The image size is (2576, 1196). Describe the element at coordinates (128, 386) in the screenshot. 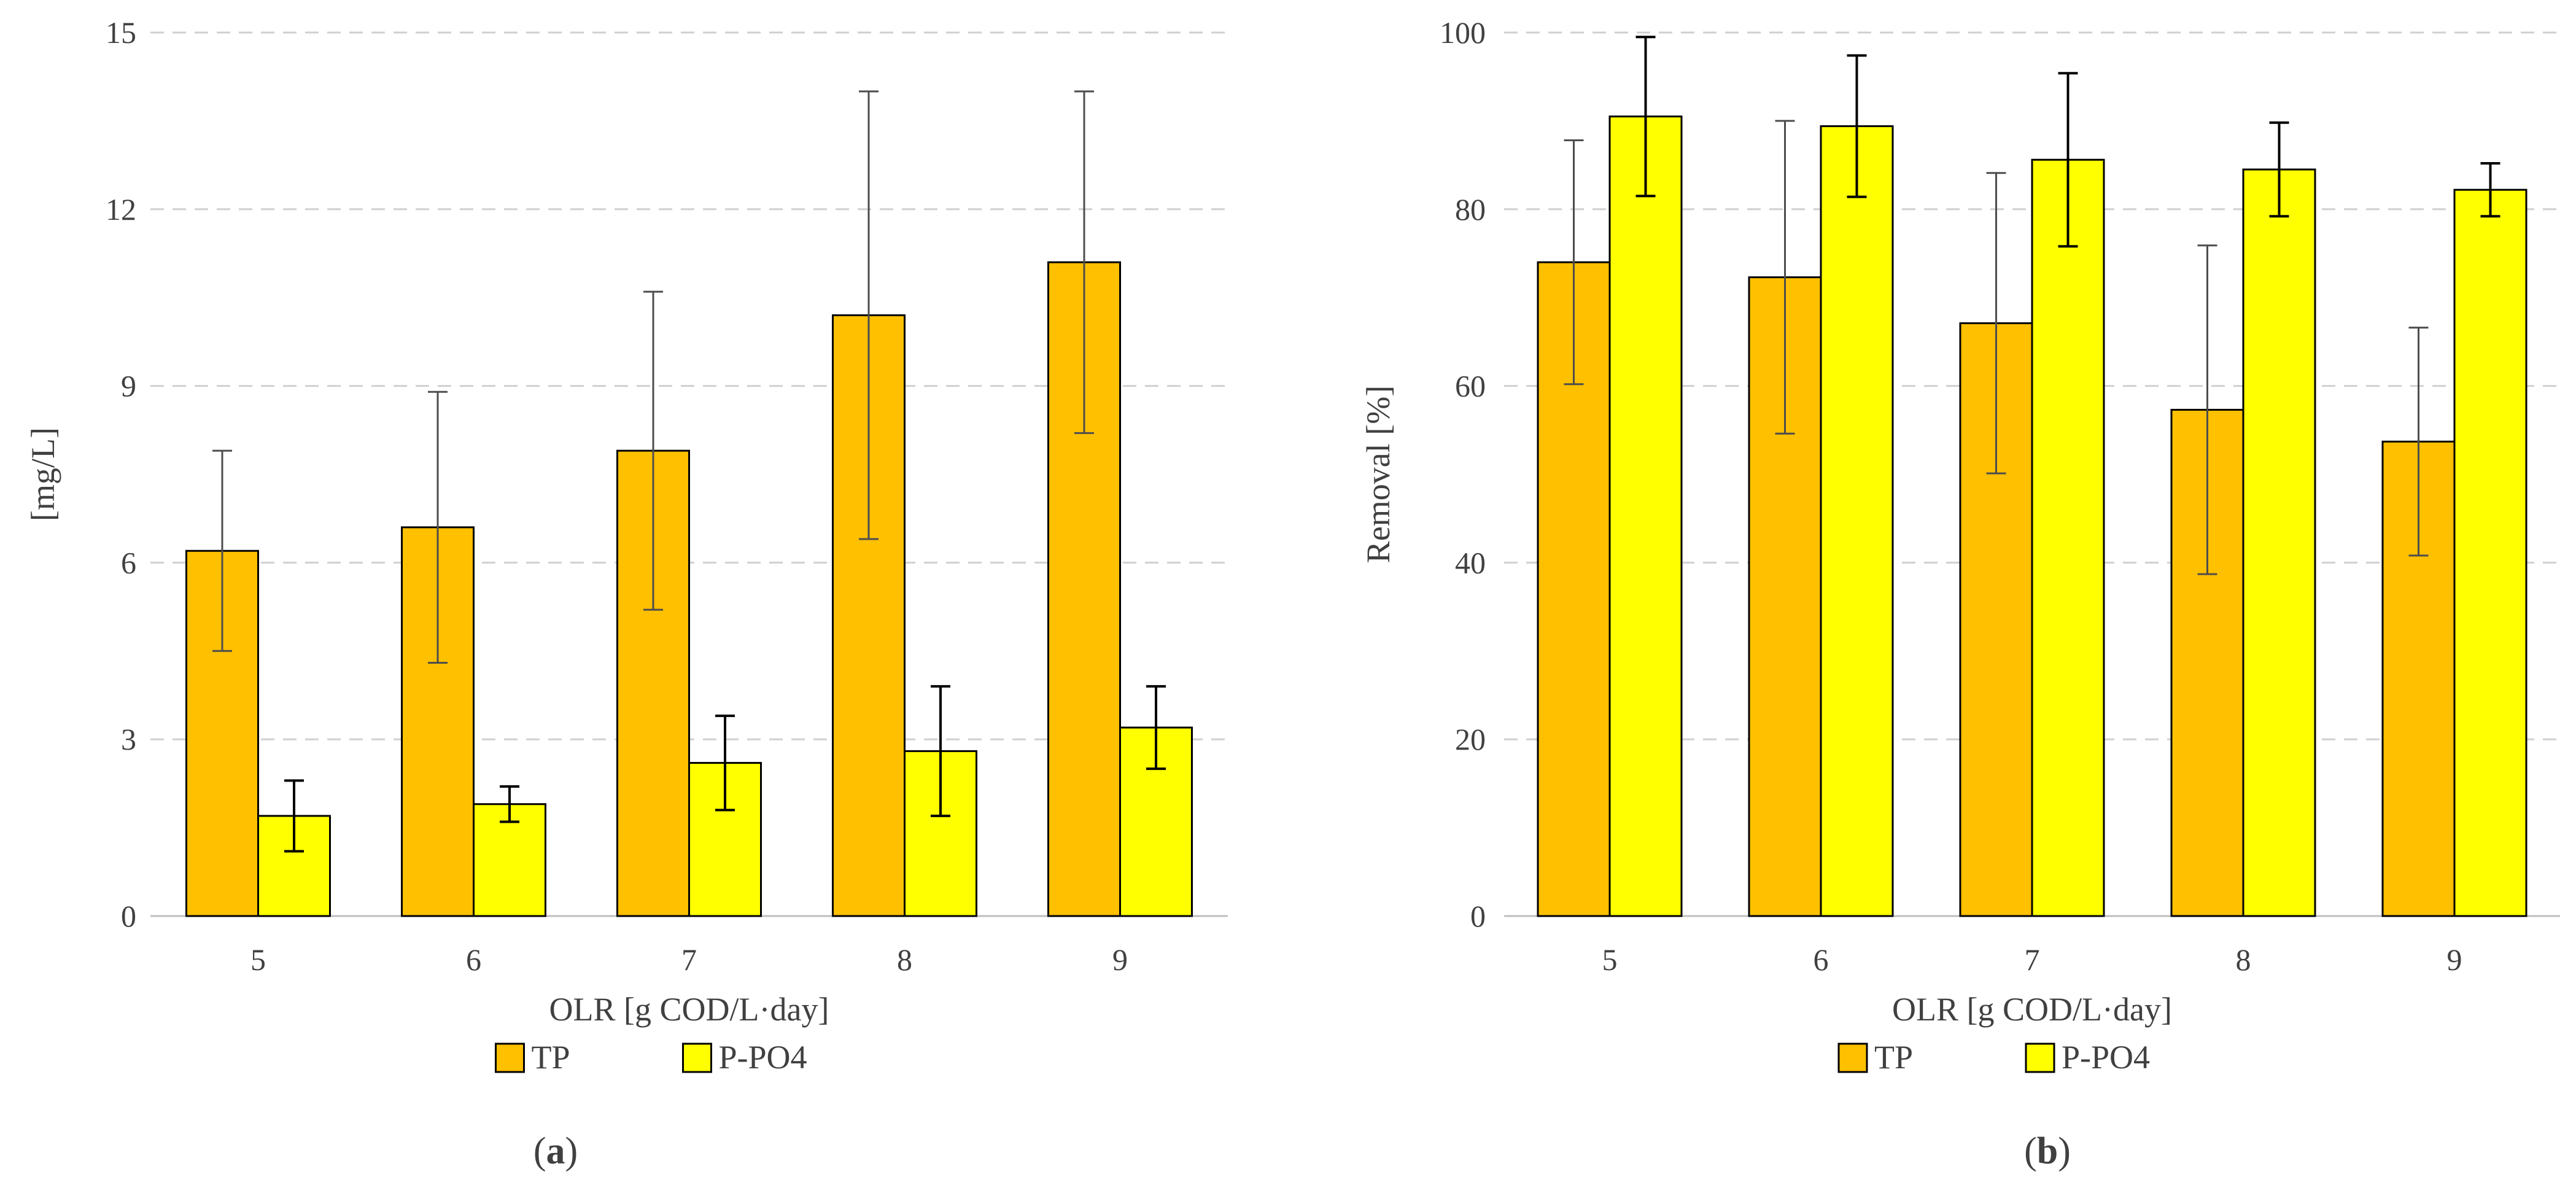

I see `y-tick-label: 9` at that location.